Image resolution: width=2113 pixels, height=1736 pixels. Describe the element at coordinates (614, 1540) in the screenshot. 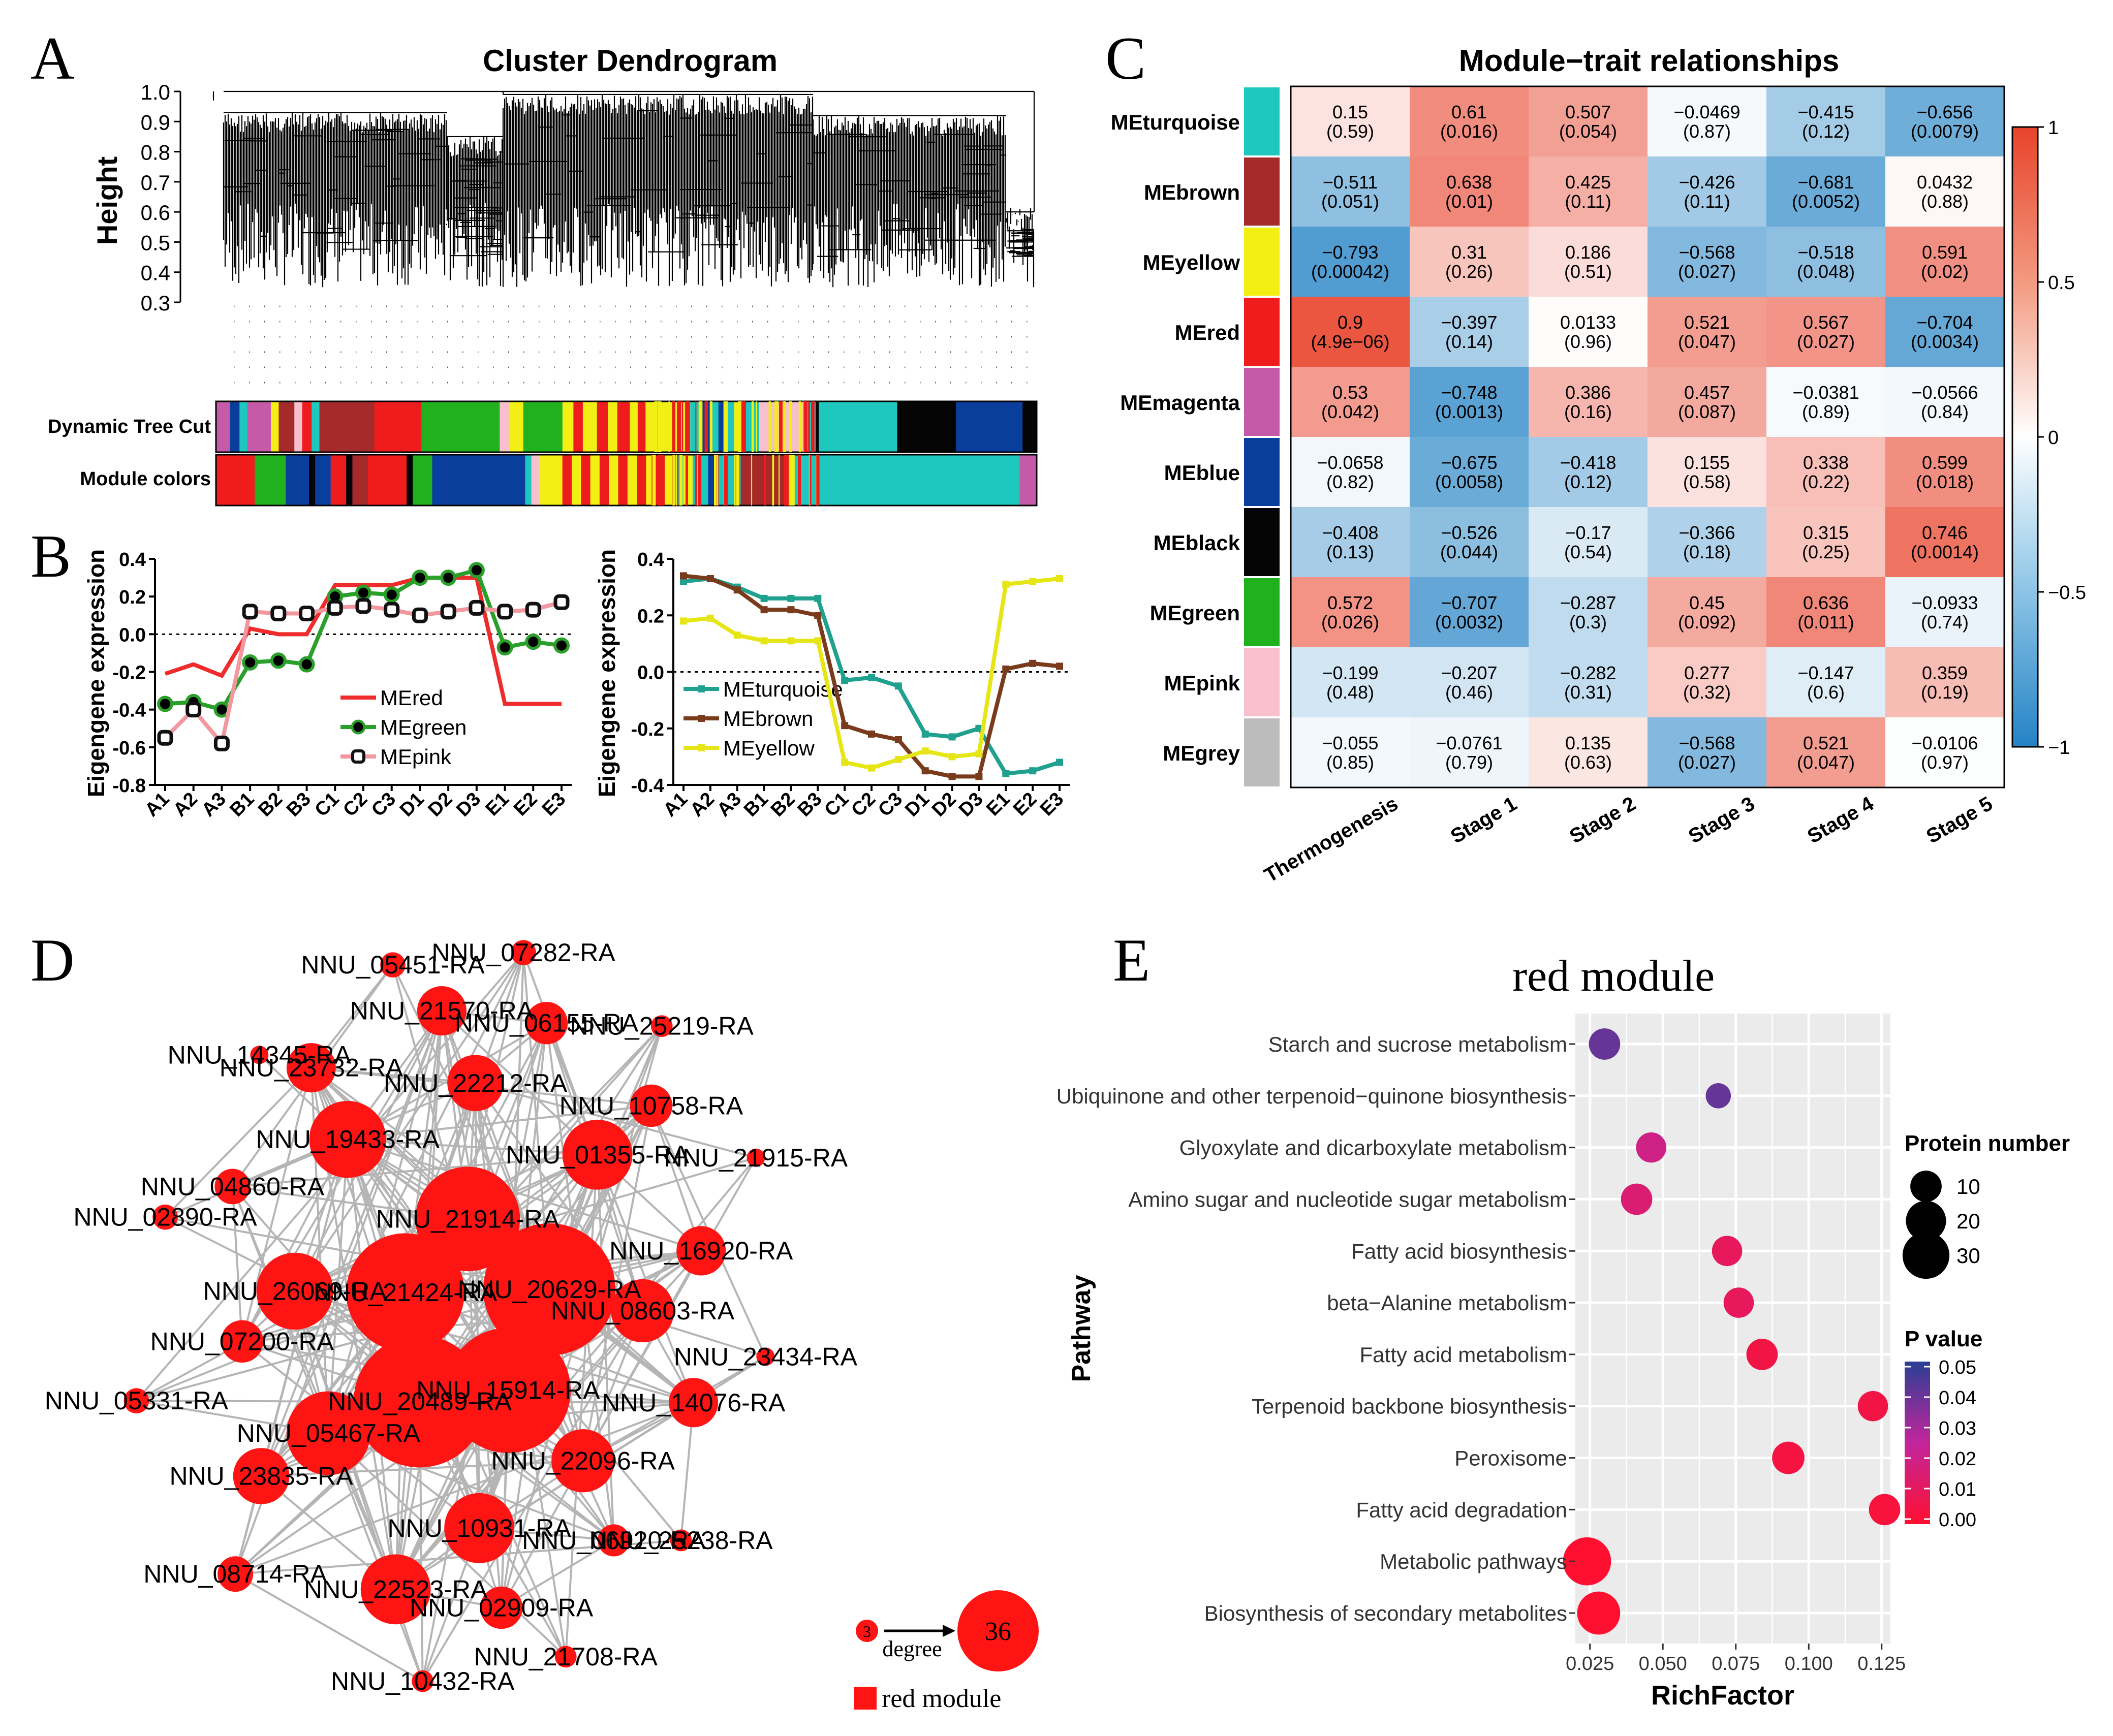

I see `network-node-label: NNU_06920-RA` at that location.